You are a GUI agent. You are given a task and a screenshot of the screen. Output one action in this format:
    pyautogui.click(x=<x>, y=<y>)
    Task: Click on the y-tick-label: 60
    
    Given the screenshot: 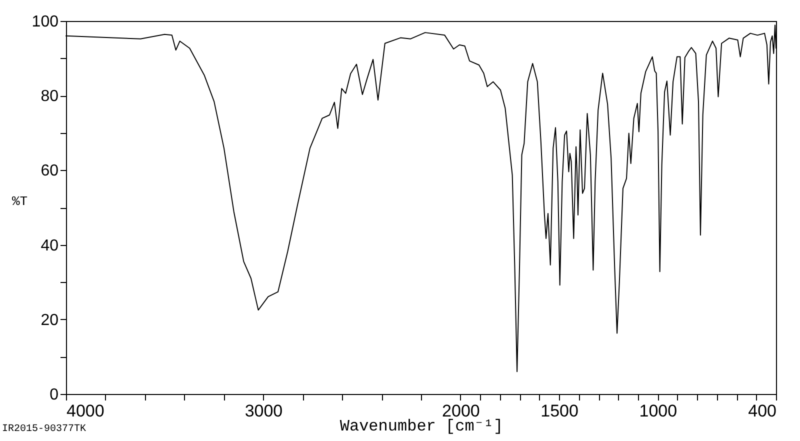 What is the action you would take?
    pyautogui.click(x=49, y=171)
    